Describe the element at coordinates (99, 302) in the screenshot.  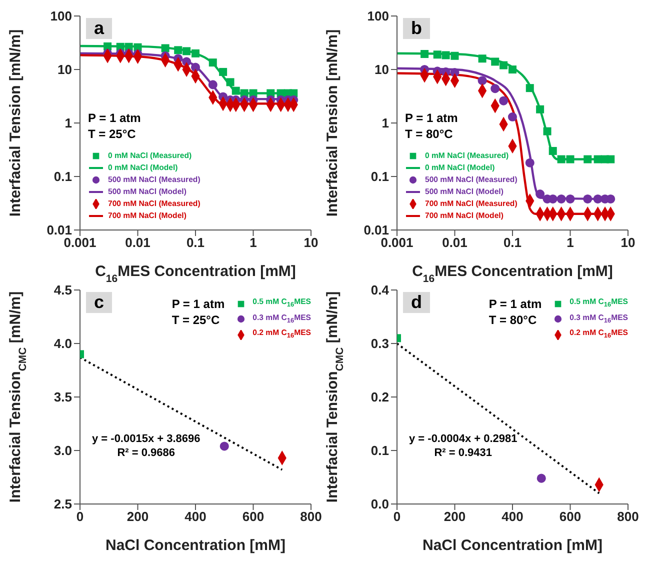
I see `chart-title: c` at that location.